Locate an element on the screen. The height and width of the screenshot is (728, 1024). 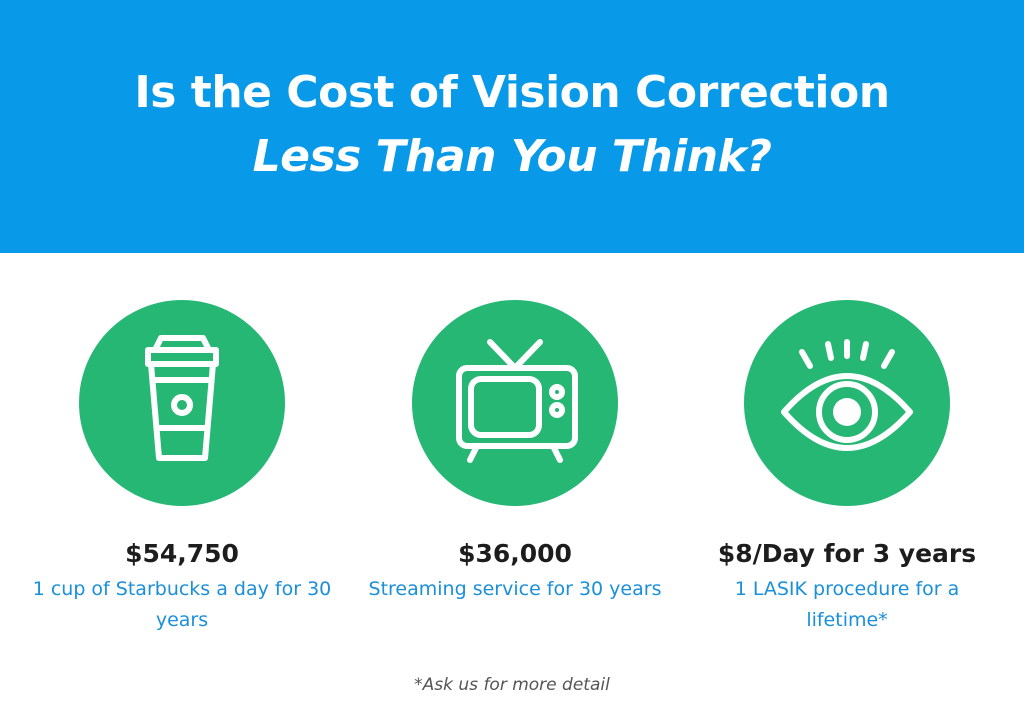
coffee-cup-icon is located at coordinates (182, 398).